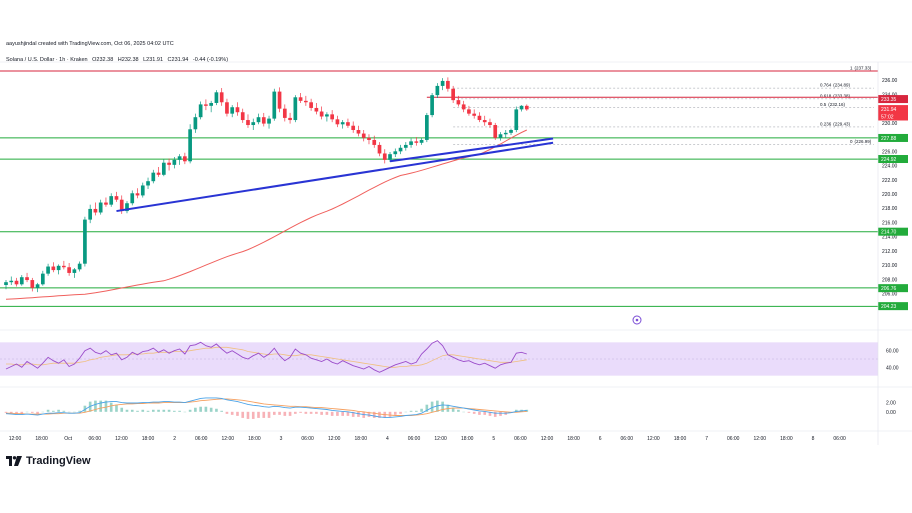 The height and width of the screenshot is (513, 912). Describe the element at coordinates (637, 320) in the screenshot. I see `replay-icon` at that location.